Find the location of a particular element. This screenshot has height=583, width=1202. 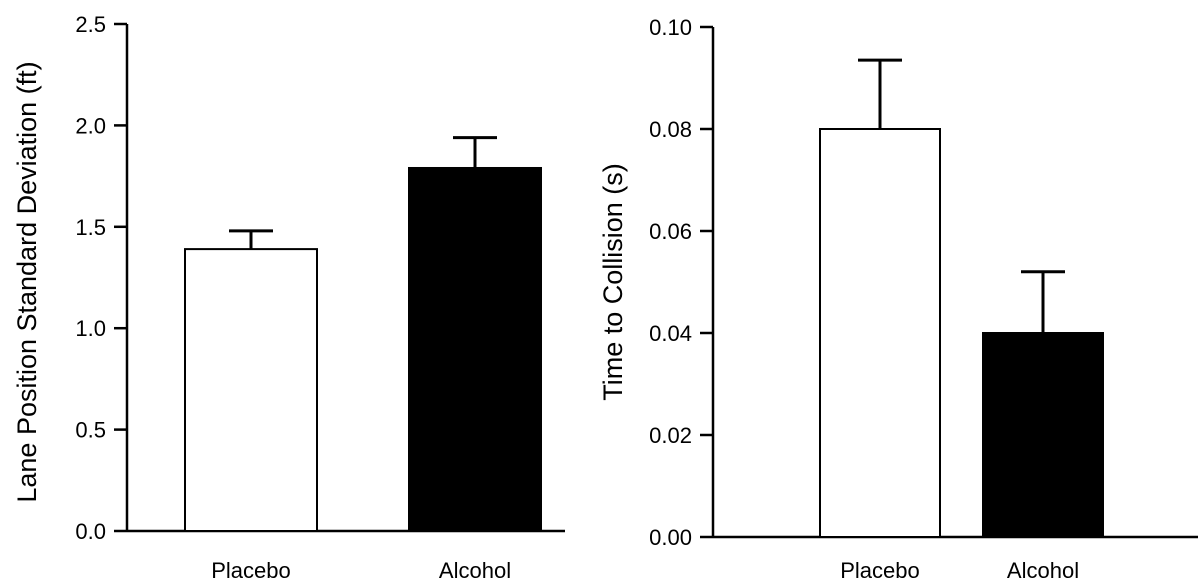

y-tick-label: 0.08 is located at coordinates (670, 129).